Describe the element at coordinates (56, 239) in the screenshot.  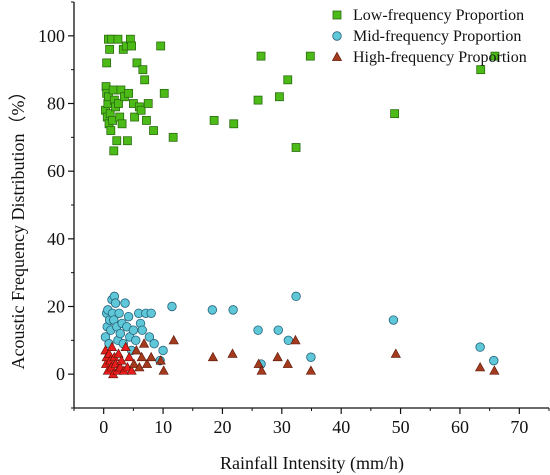
I see `y-tick-label: 40` at that location.